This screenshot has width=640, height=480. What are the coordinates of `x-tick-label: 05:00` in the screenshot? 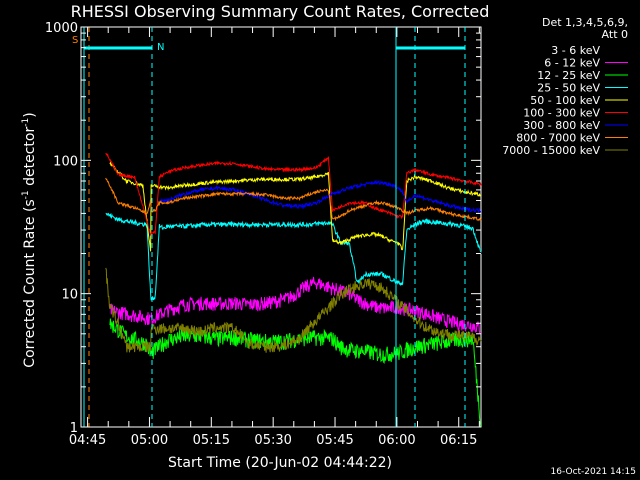 It's located at (149, 440).